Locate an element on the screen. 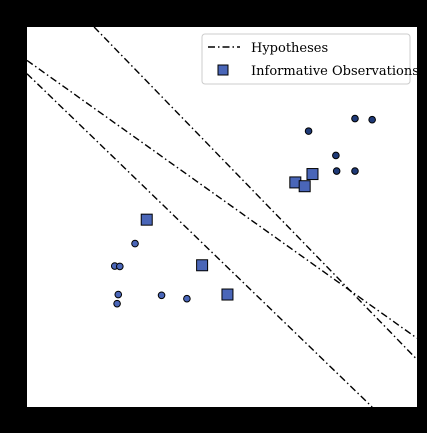  legend-observations-swatch is located at coordinates (223, 70).